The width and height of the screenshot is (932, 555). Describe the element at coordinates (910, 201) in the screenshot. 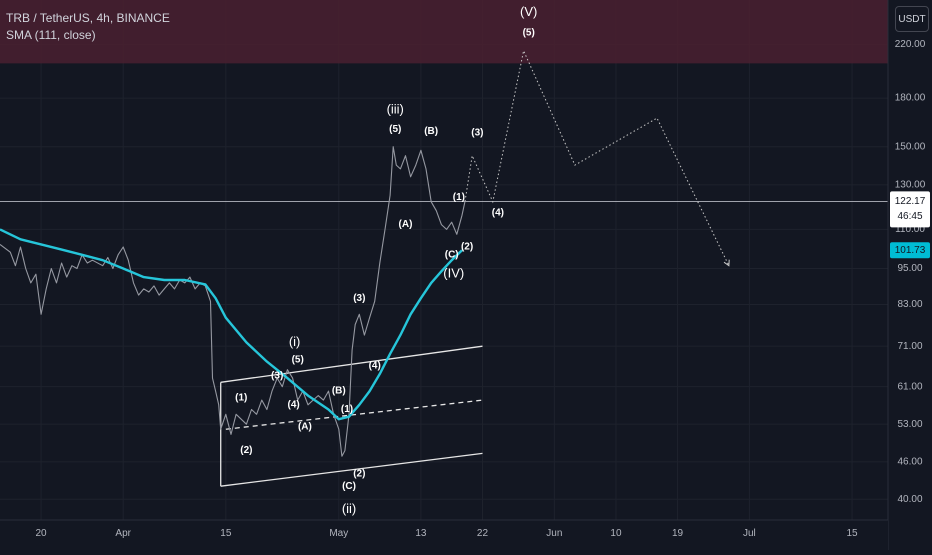

I see `current-price-label: 122.17` at that location.